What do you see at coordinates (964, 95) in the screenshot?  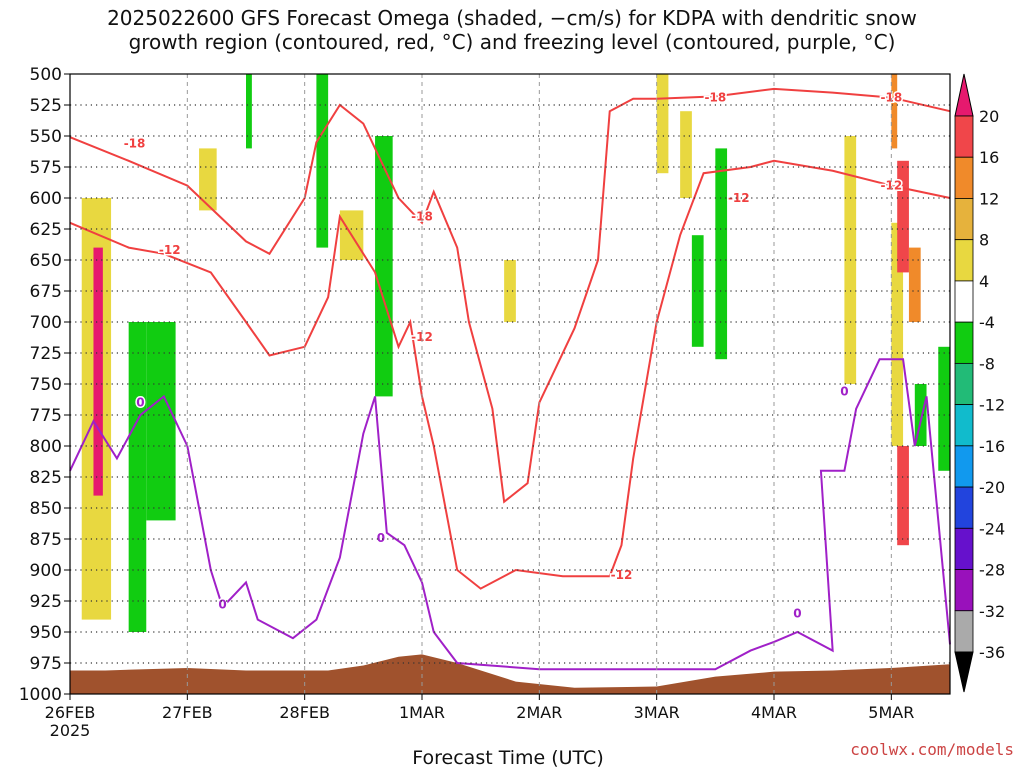 I see `colorbar-top-arrow` at bounding box center [964, 95].